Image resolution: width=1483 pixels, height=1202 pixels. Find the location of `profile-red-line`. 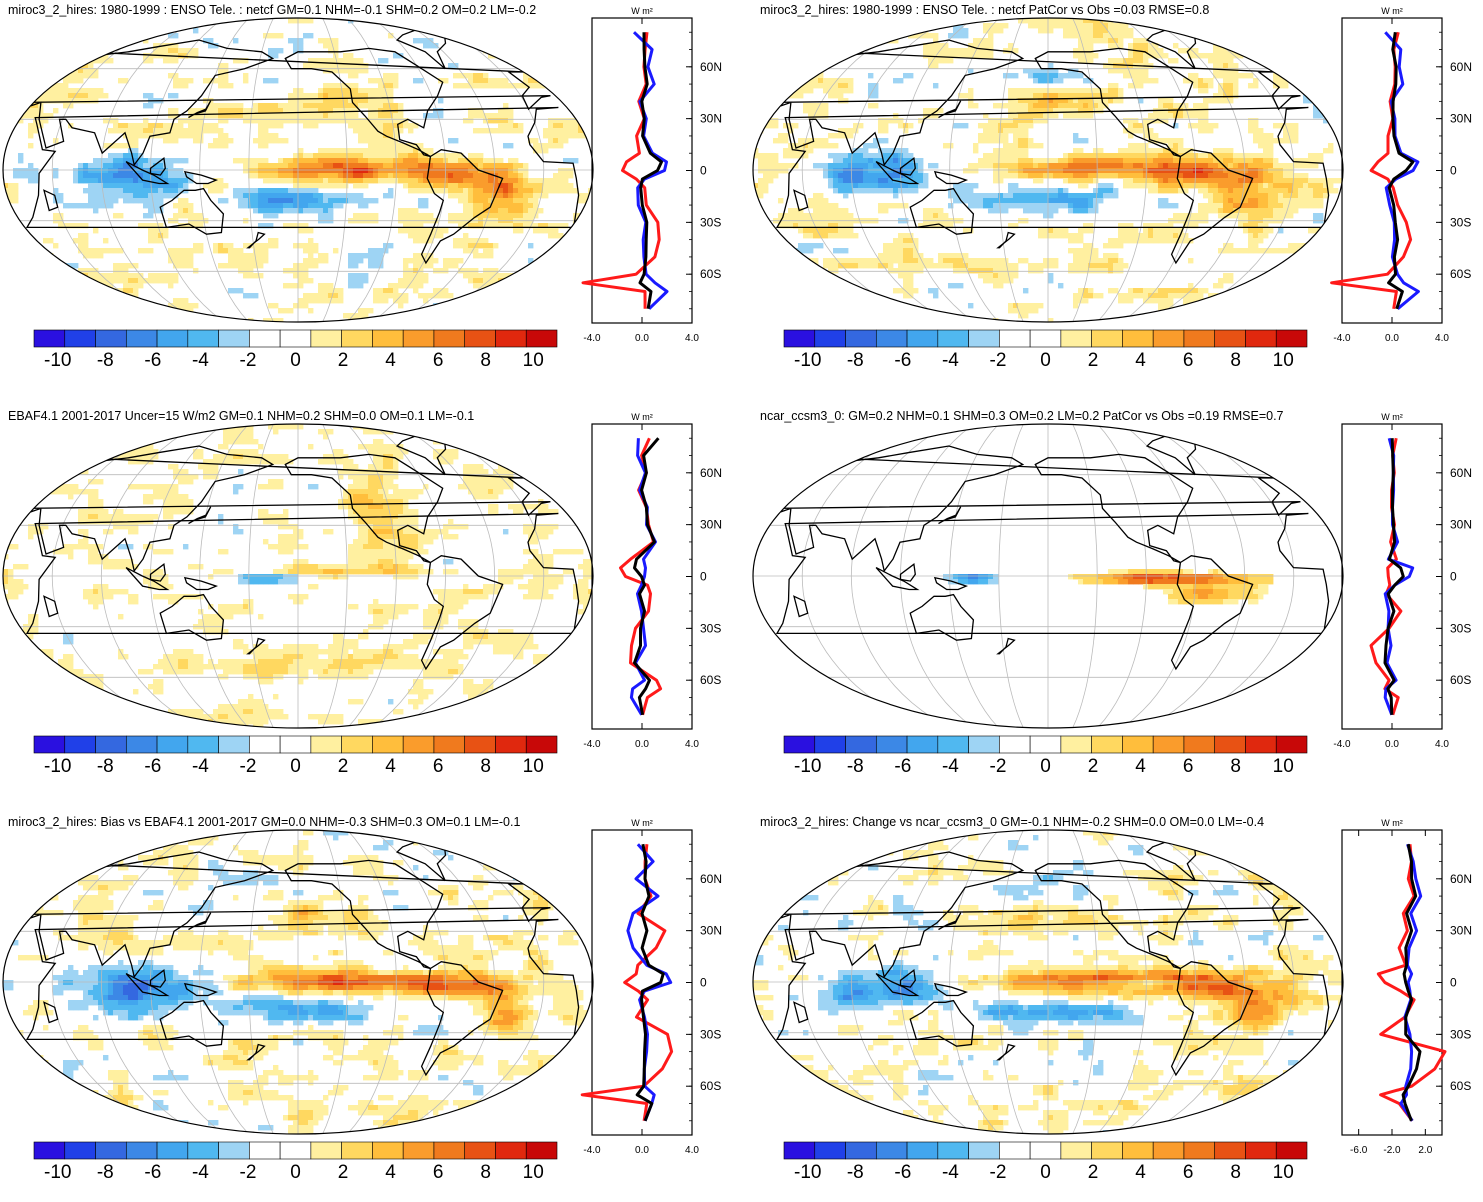

profile-red-line is located at coordinates (1386, 576).